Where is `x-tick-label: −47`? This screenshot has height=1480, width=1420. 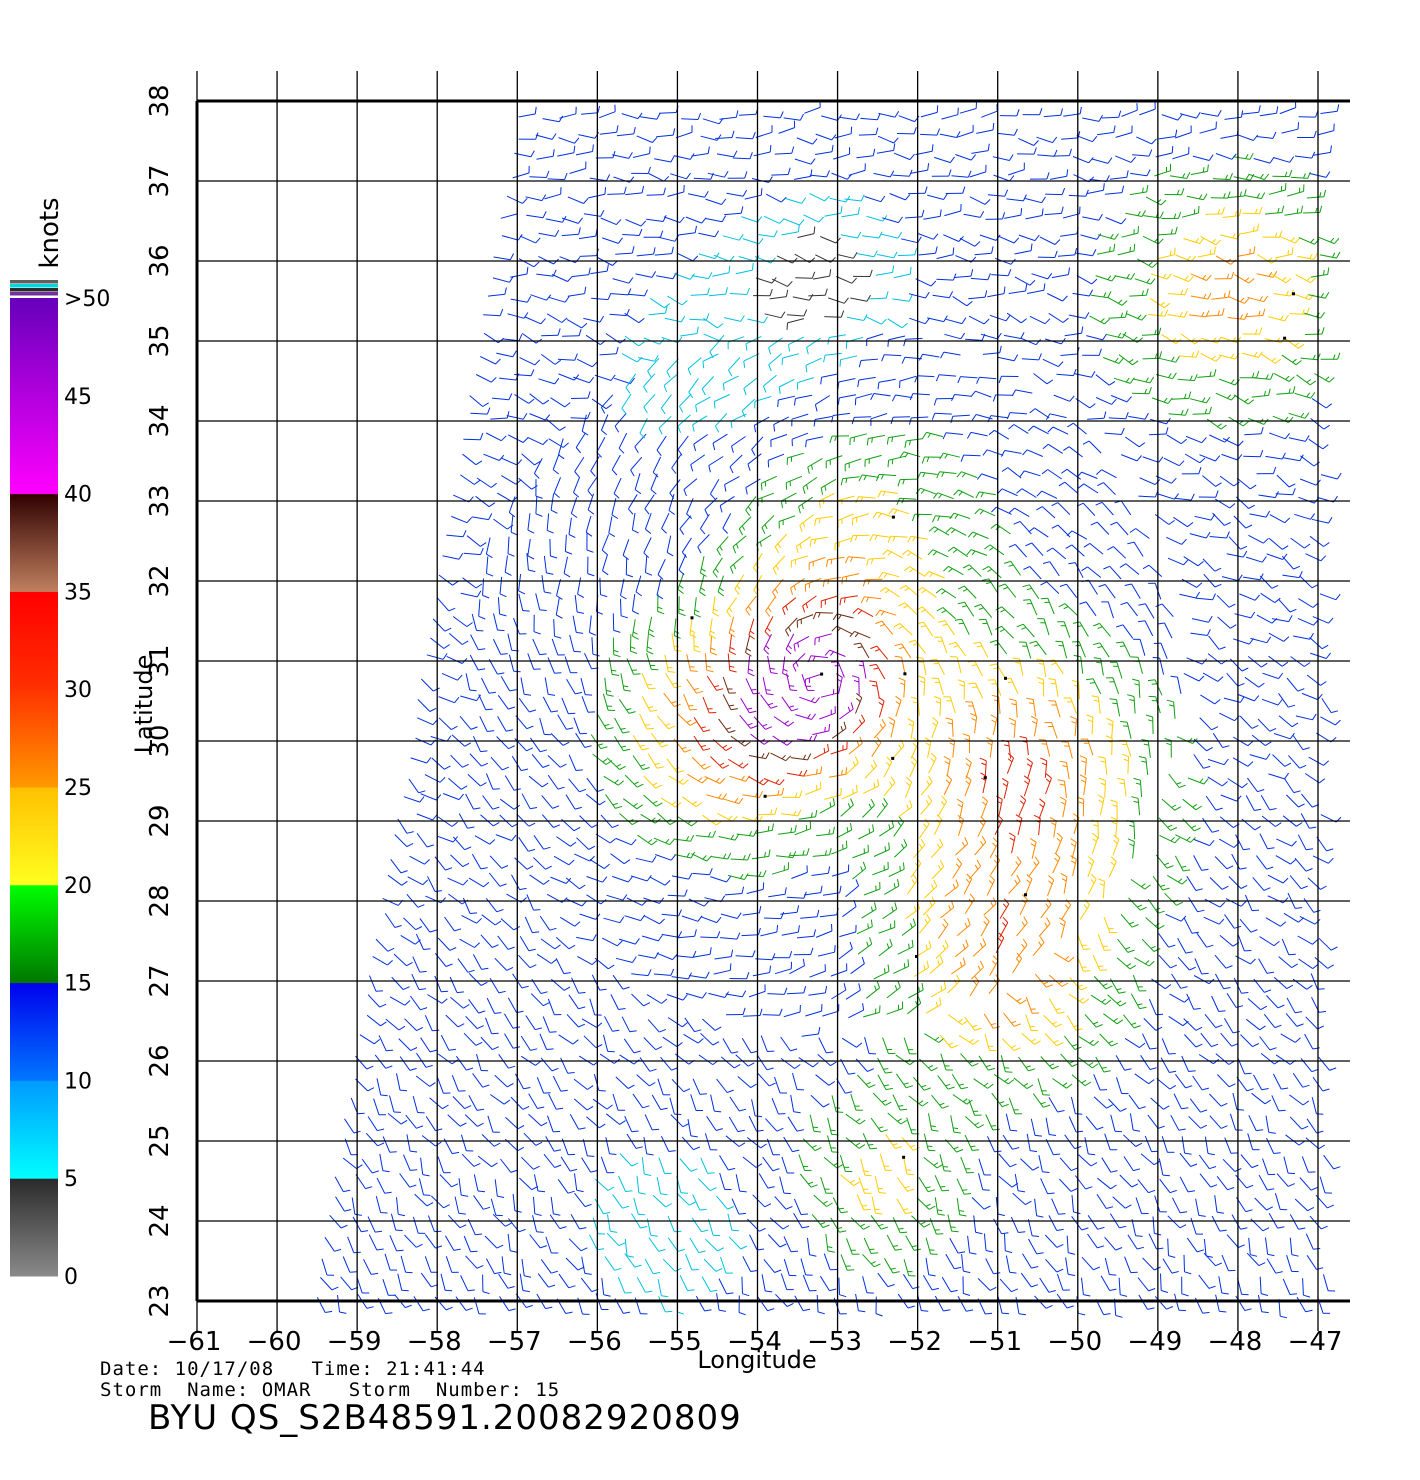 x-tick-label: −47 is located at coordinates (1315, 1342).